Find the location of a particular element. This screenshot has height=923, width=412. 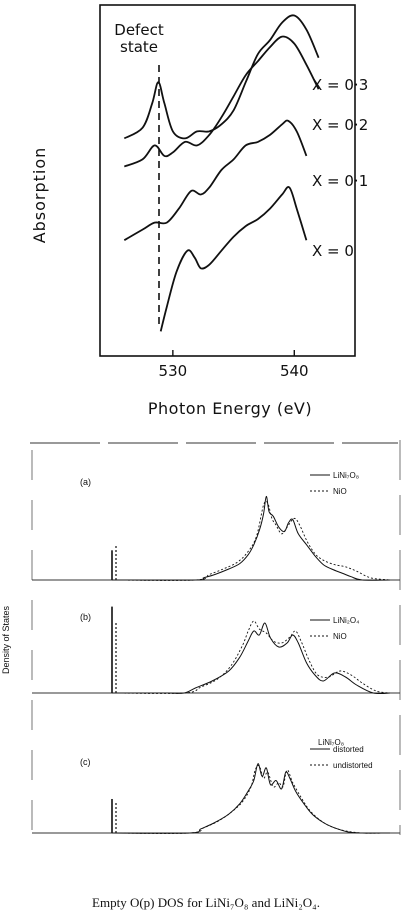

xas-series-label-1: X = 0·2 is located at coordinates (340, 125).